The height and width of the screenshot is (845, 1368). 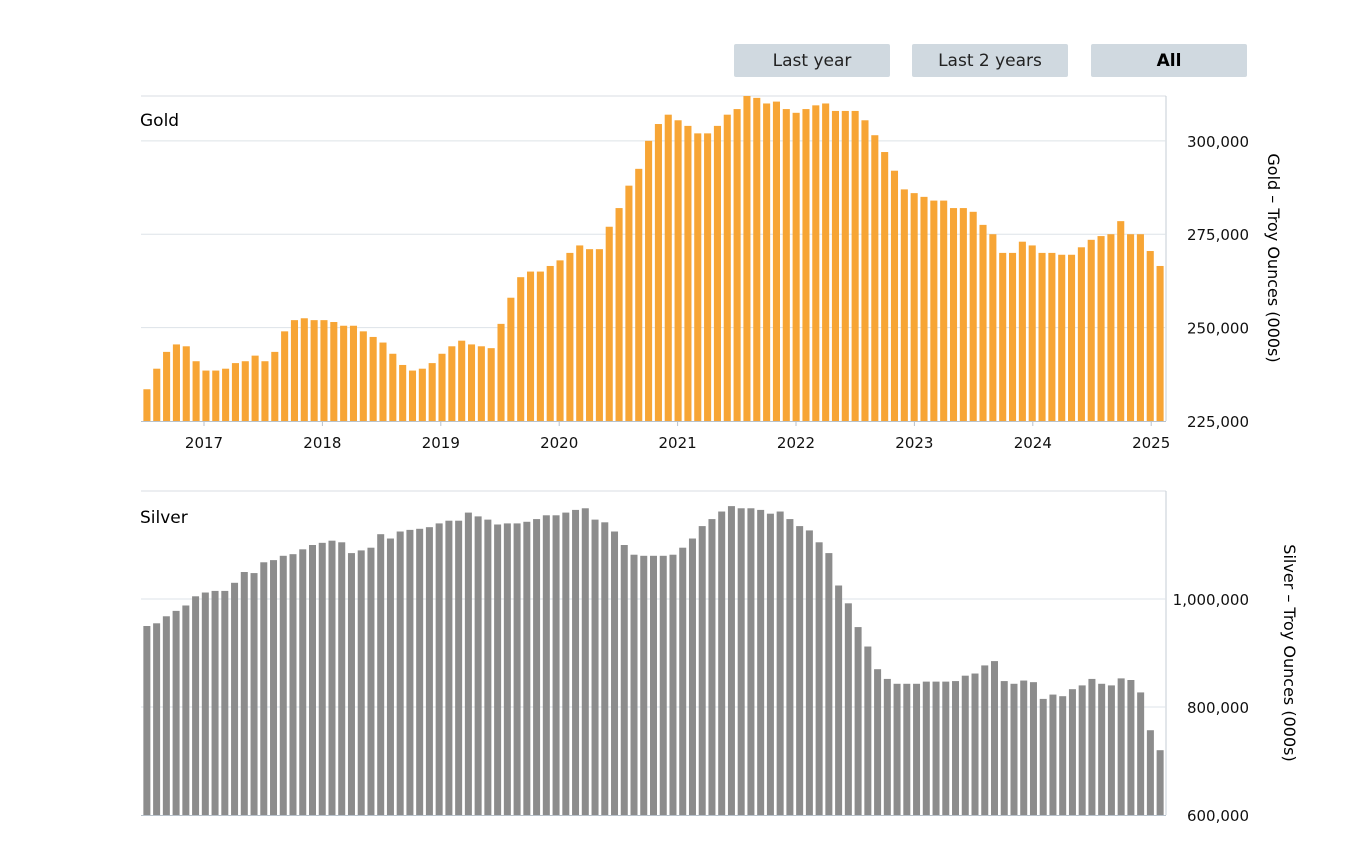 What do you see at coordinates (812, 60) in the screenshot?
I see `range-last-year-button: Last year` at bounding box center [812, 60].